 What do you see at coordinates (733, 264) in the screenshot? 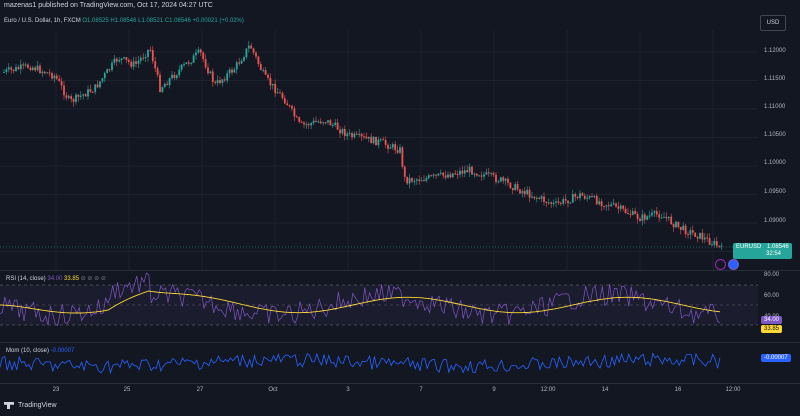
I see `flag-icon` at bounding box center [733, 264].